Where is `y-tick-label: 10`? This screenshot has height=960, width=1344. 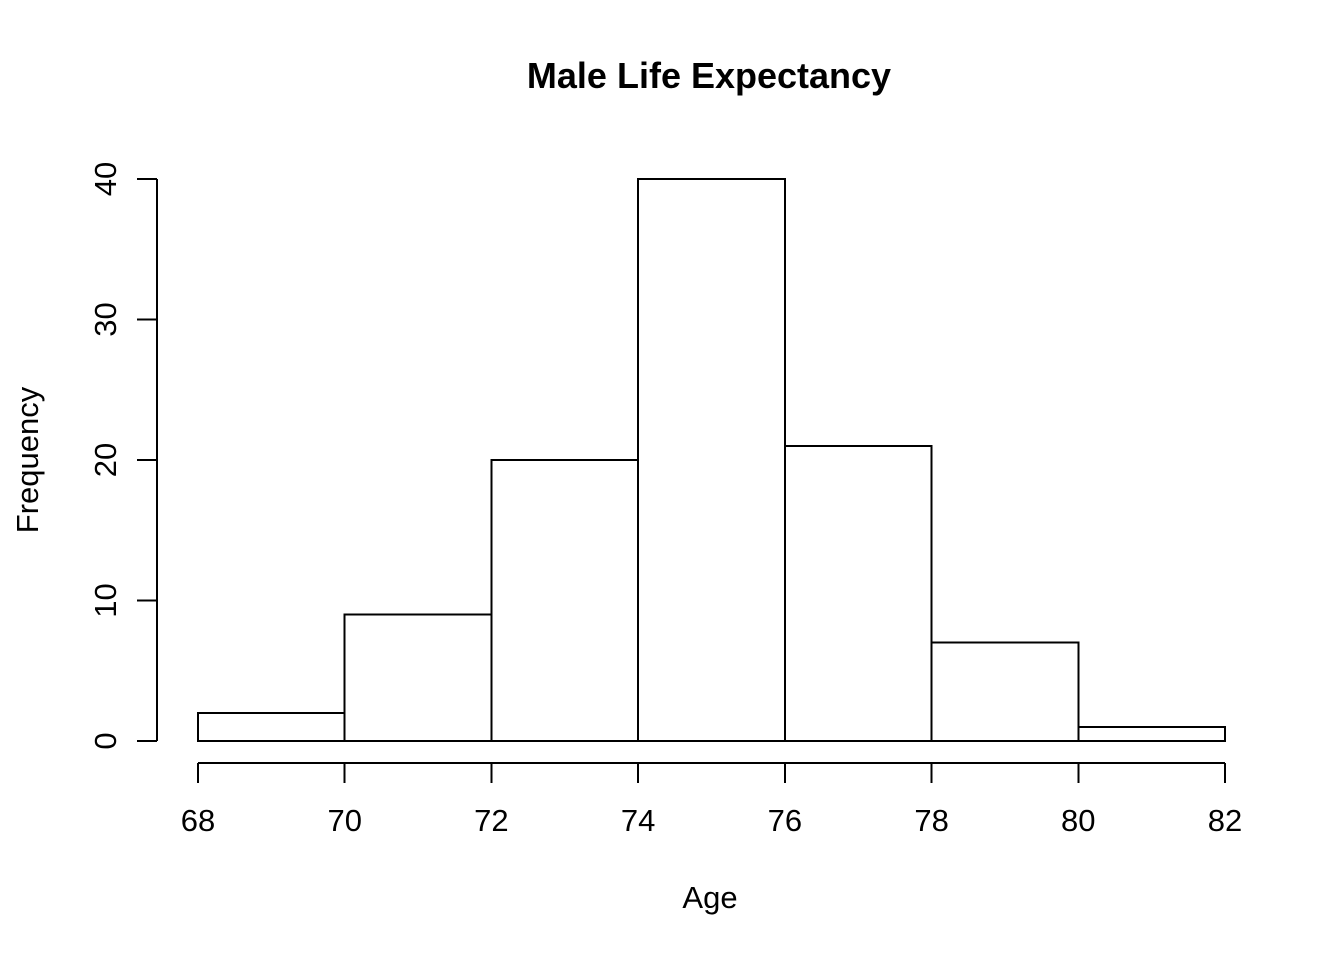 y-tick-label: 10 is located at coordinates (105, 600).